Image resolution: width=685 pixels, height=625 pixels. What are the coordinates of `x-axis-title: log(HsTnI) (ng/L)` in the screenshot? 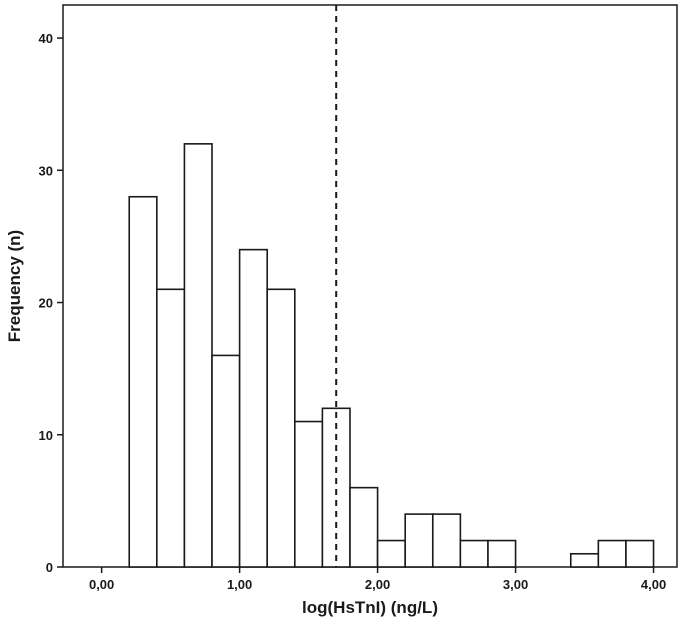 It's located at (370, 607).